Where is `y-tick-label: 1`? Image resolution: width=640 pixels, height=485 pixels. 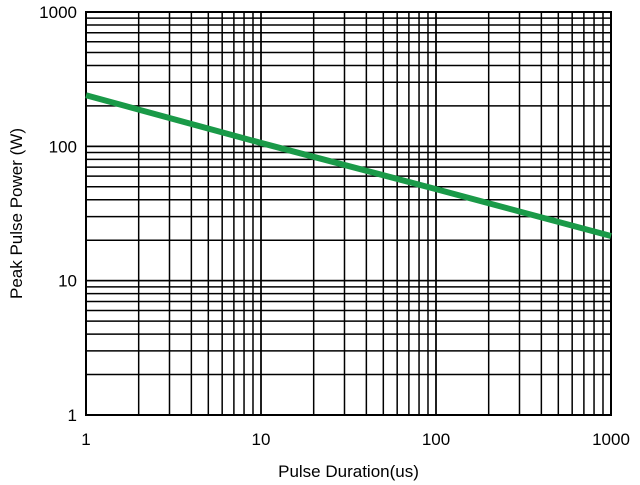 y-tick-label: 1 is located at coordinates (72, 415).